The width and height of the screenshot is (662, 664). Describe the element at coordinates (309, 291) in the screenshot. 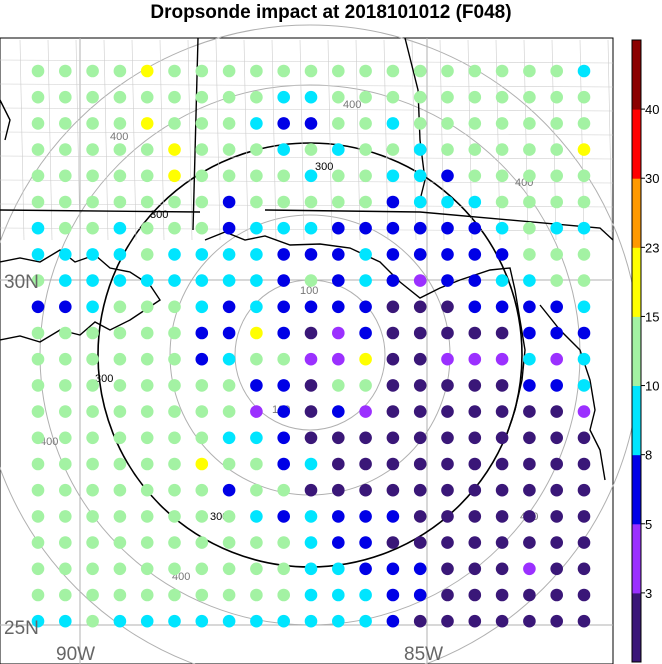

I see `ring-100-label-top: 100` at that location.